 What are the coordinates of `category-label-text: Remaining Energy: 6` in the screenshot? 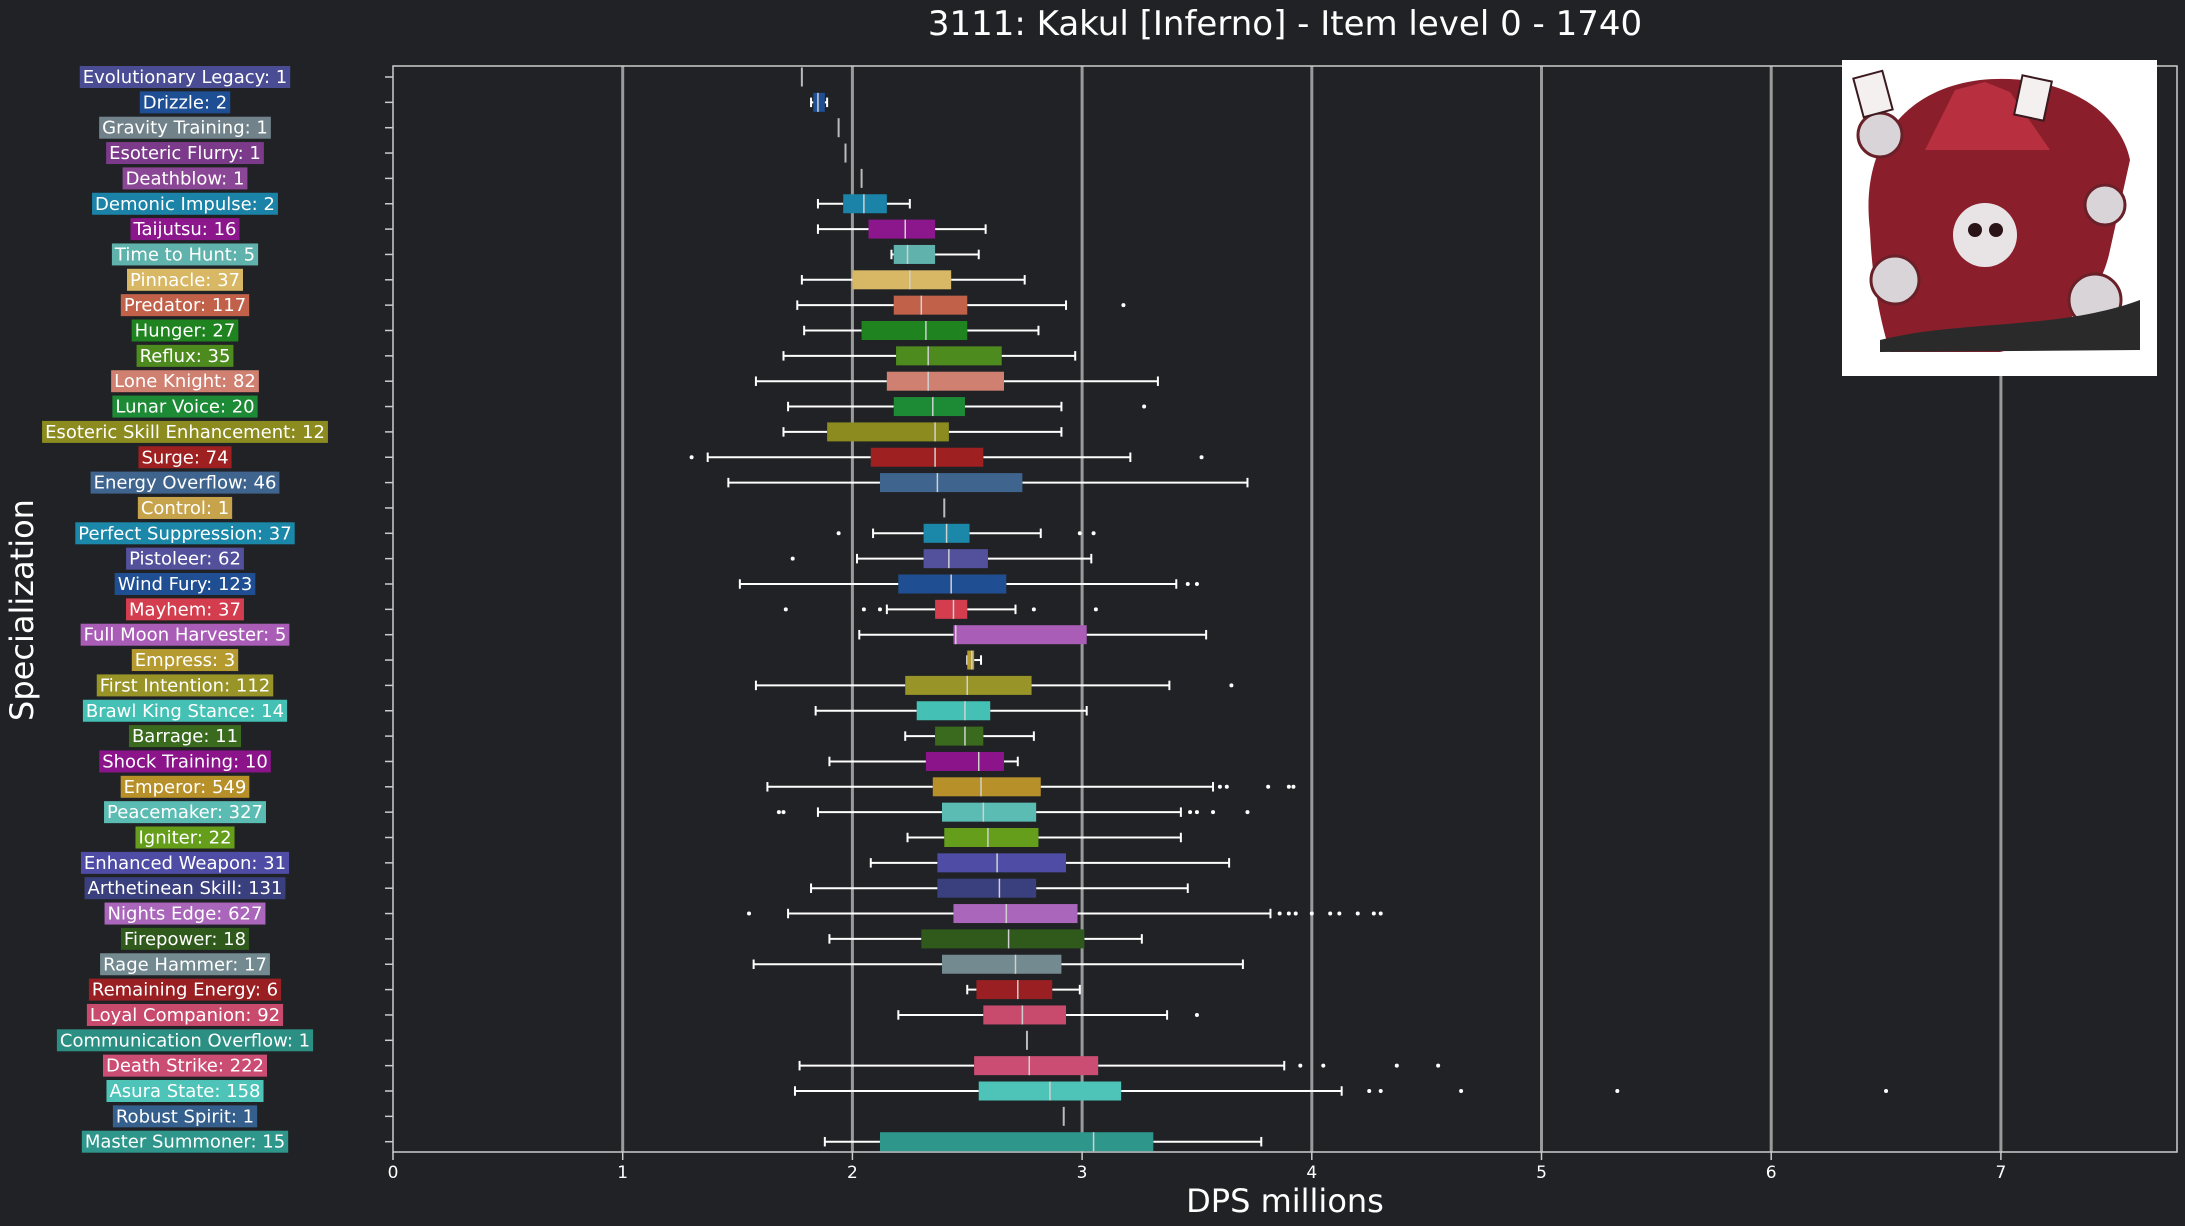 It's located at (185, 990).